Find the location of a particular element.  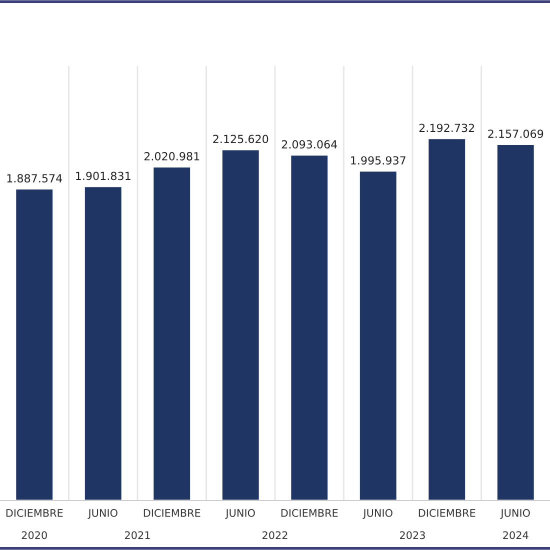

data-label: 2.125.620 is located at coordinates (240, 139).